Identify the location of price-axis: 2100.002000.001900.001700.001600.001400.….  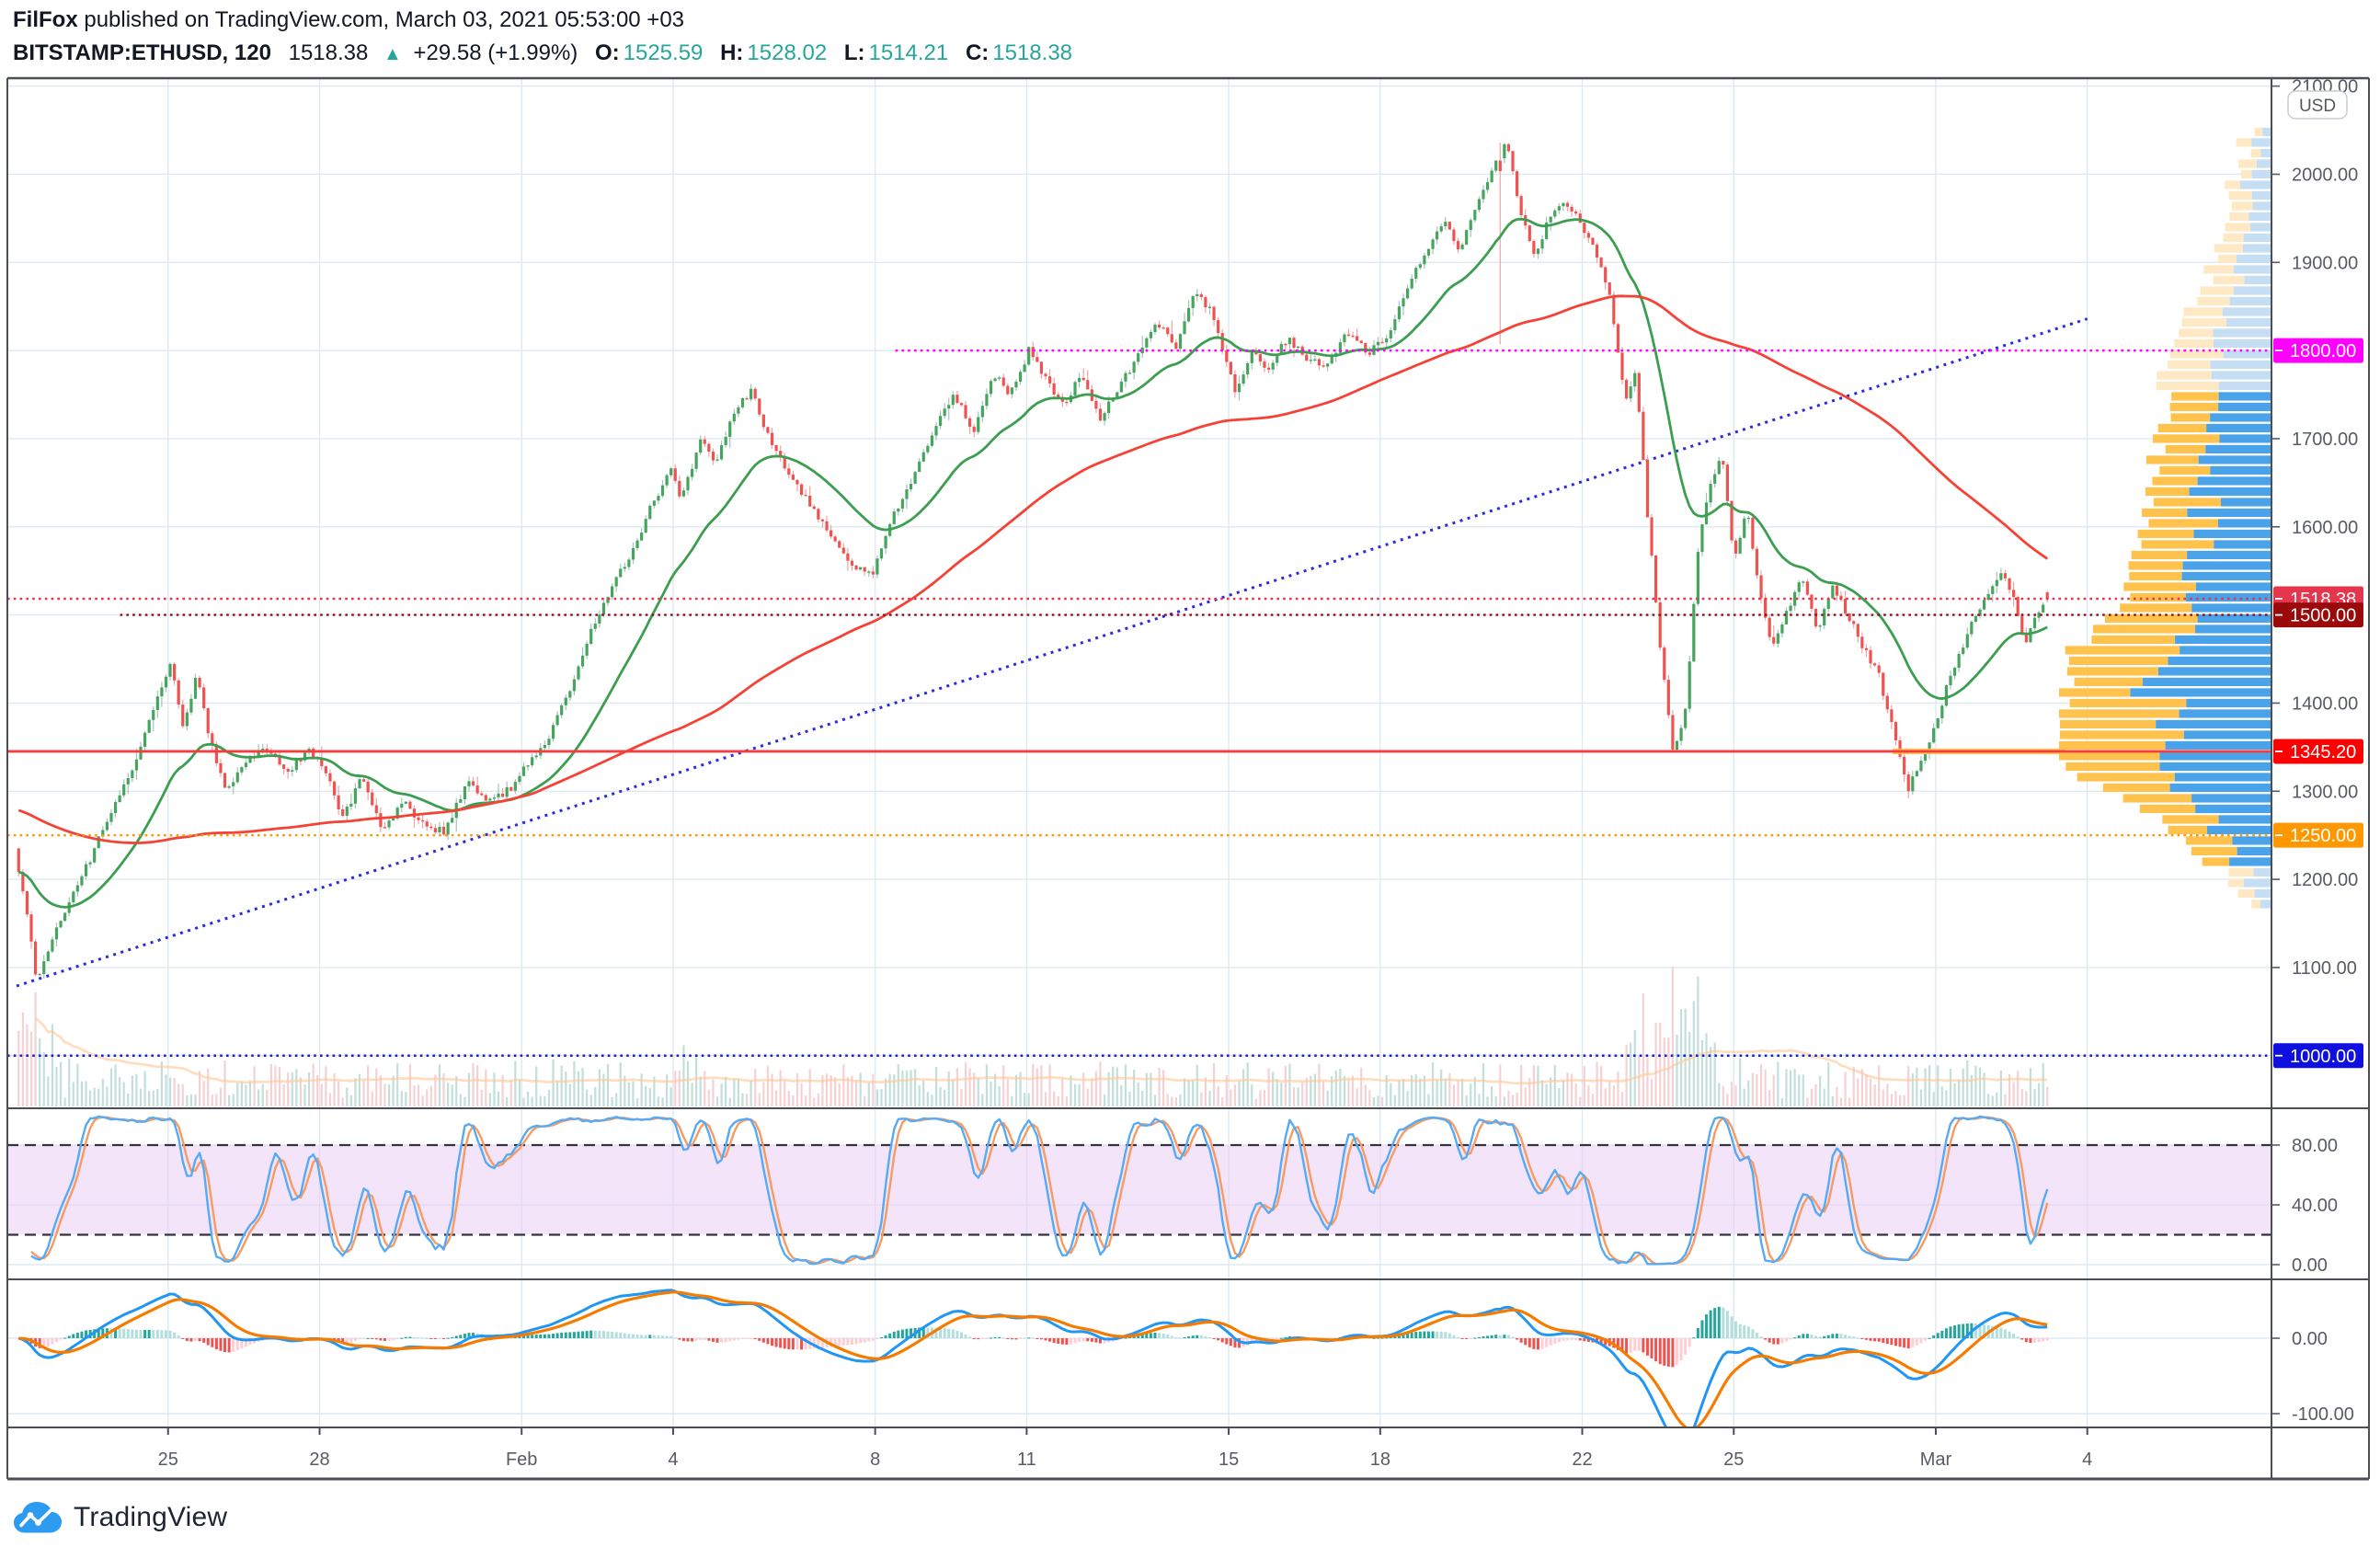
(2317, 751).